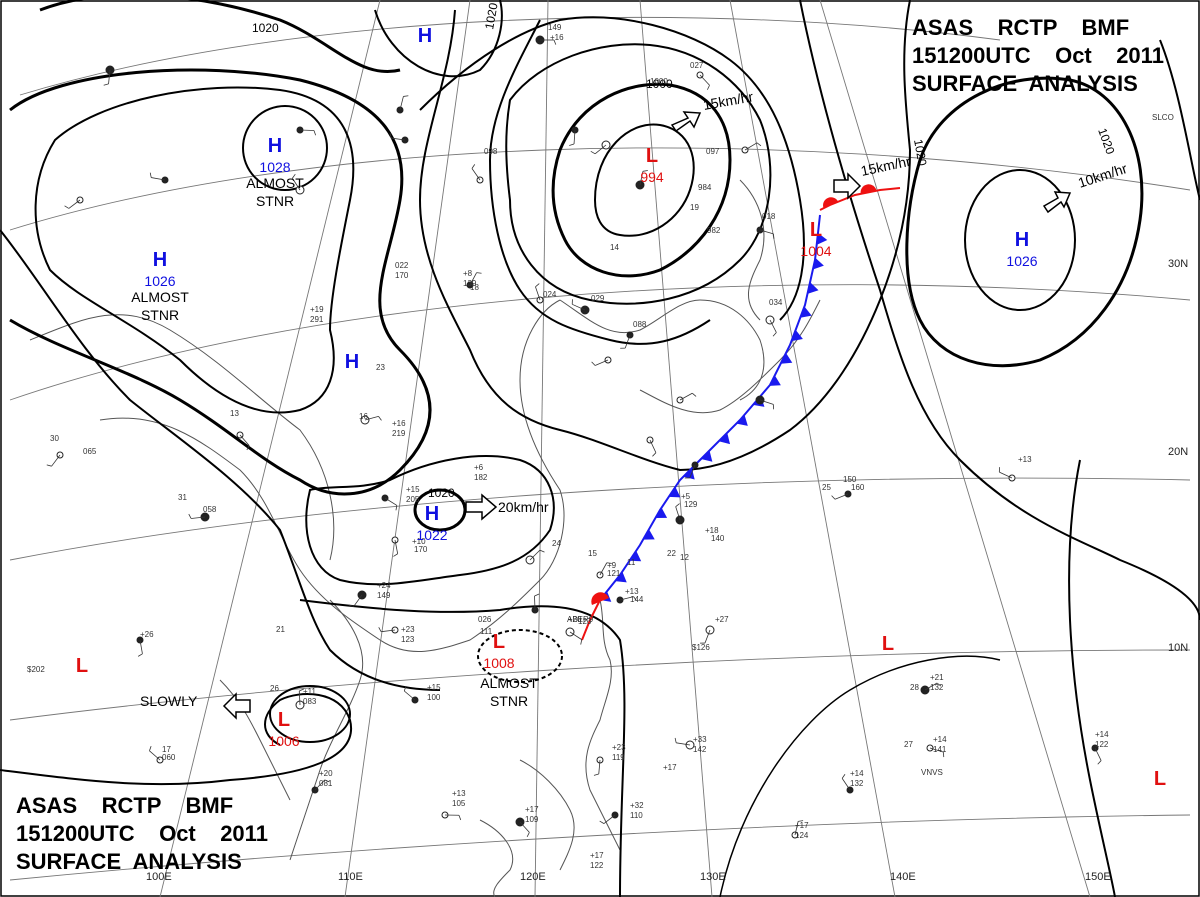  What do you see at coordinates (408, 629) in the screenshot?
I see `station-value: +23` at bounding box center [408, 629].